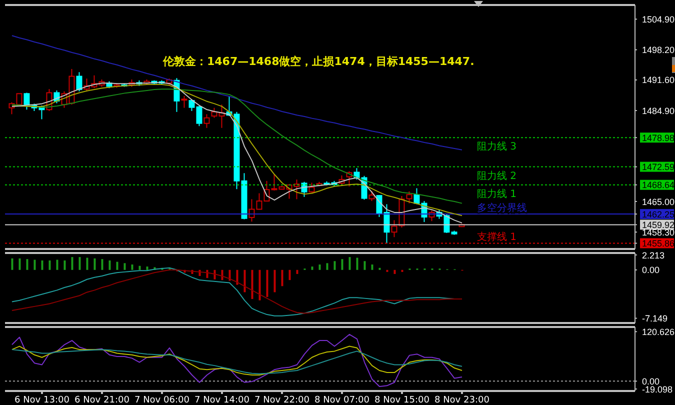 This screenshot has height=405, width=675. What do you see at coordinates (657, 389) in the screenshot?
I see `y-tick-label: -19.098` at bounding box center [657, 389].